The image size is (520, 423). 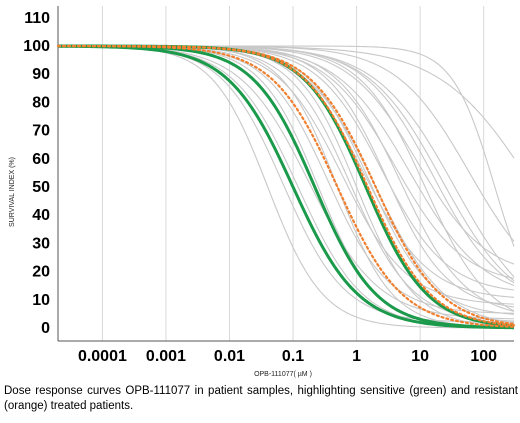 What do you see at coordinates (356, 356) in the screenshot?
I see `x-tick-label: 1` at bounding box center [356, 356].